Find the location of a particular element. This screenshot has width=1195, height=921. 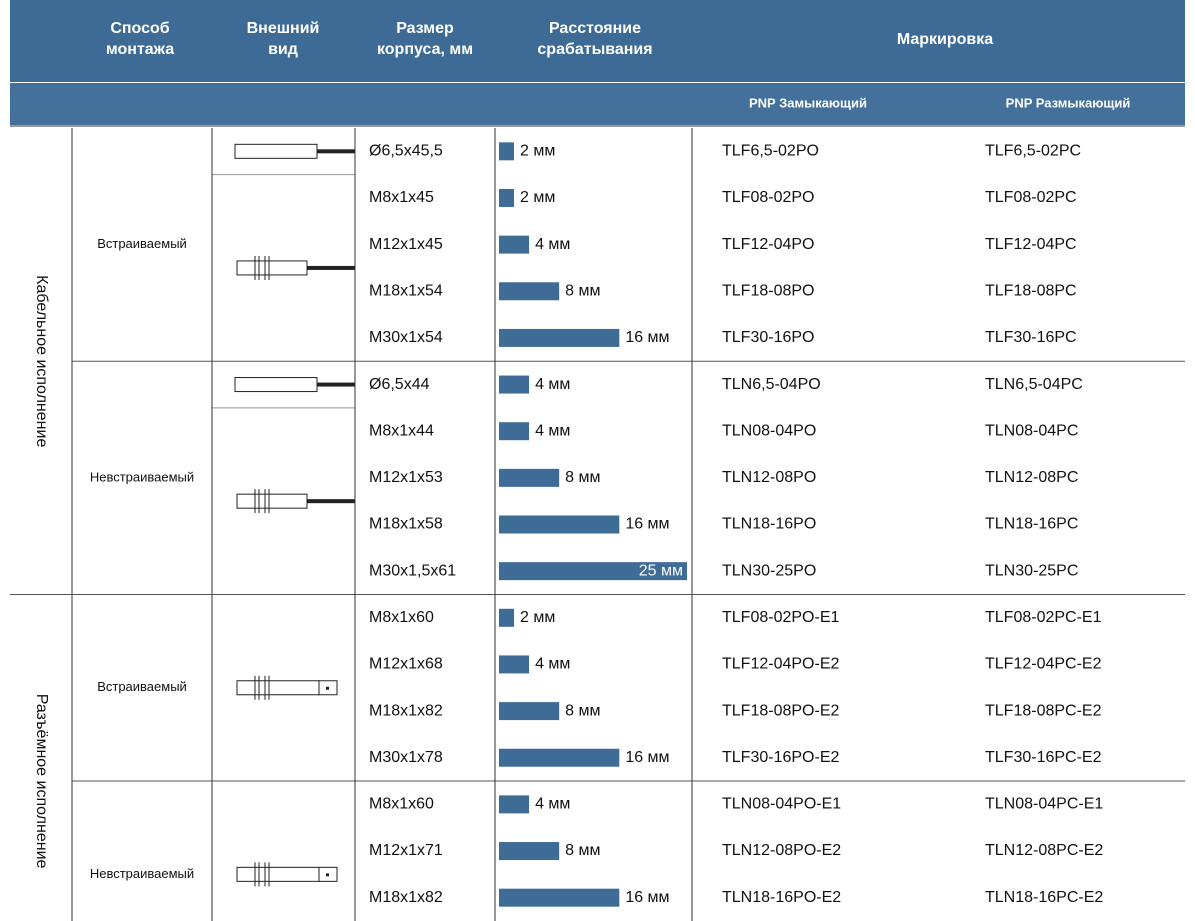

subheader-label: PNP Замыкающий is located at coordinates (808, 102).